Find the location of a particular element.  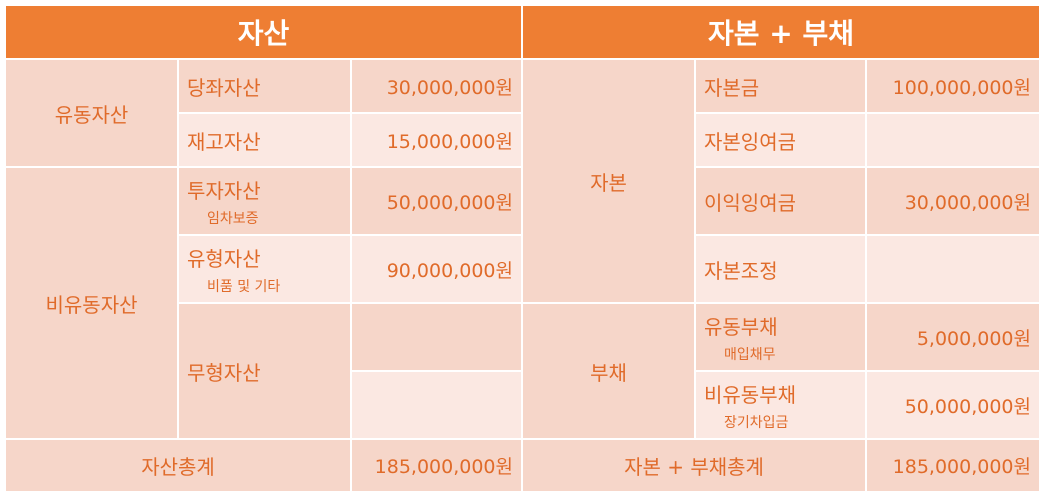

intangible-assets-value-cell is located at coordinates (436, 337).